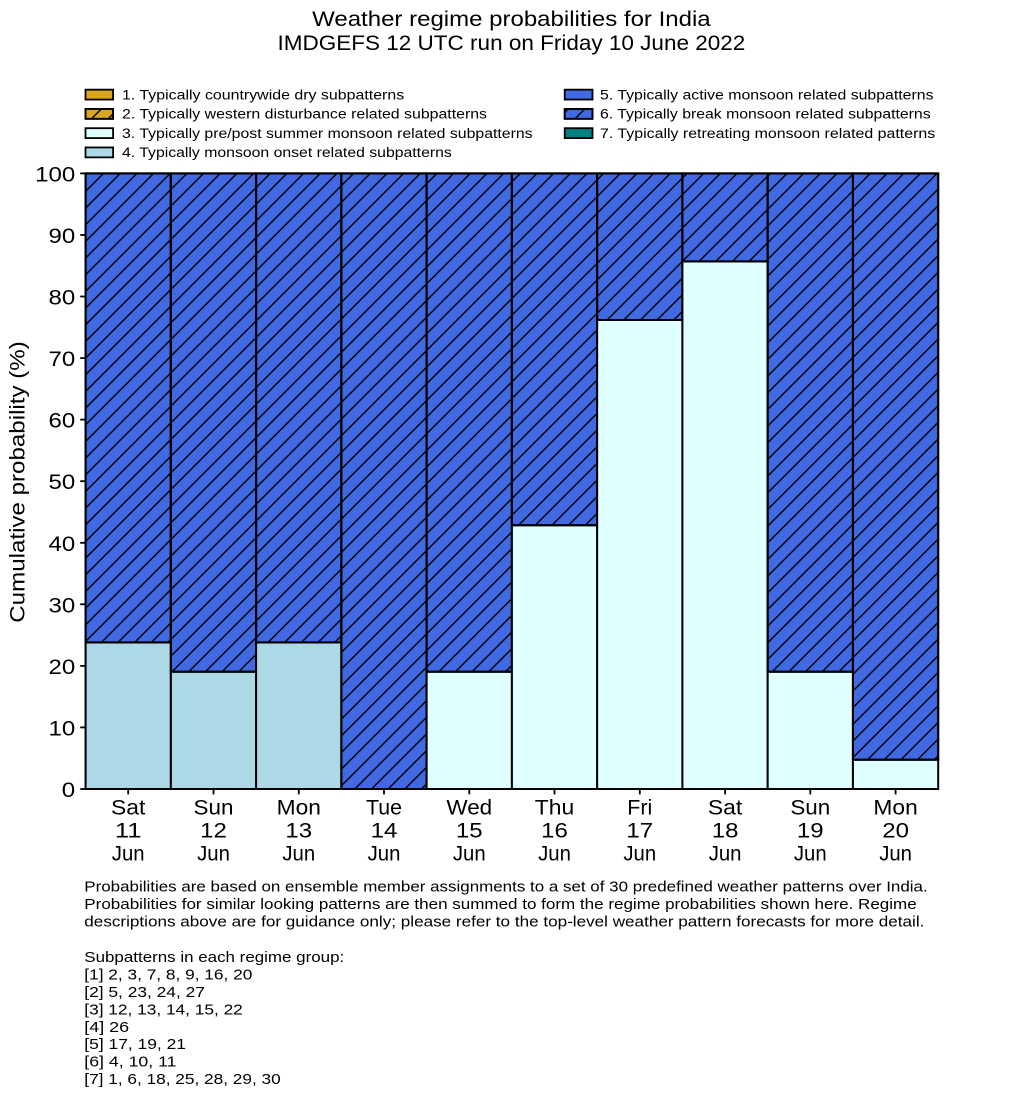  I want to click on svg-text: [6] 4, 10, 11, so click(130, 1063).